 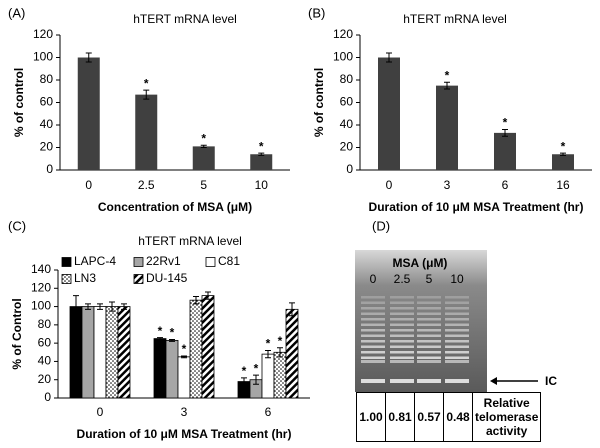 What do you see at coordinates (41, 287) in the screenshot?
I see `y-tick-label: 120` at bounding box center [41, 287].